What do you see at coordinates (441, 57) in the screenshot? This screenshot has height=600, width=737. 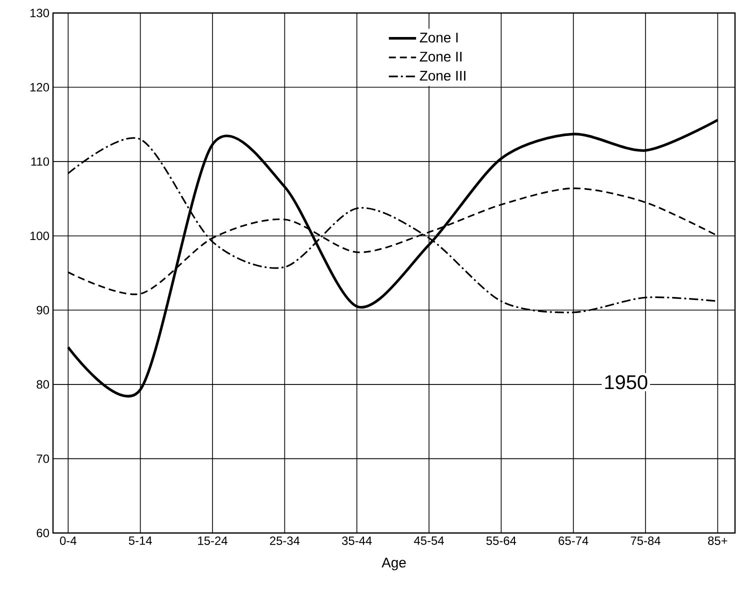 I see `legend-label: Zone II` at bounding box center [441, 57].